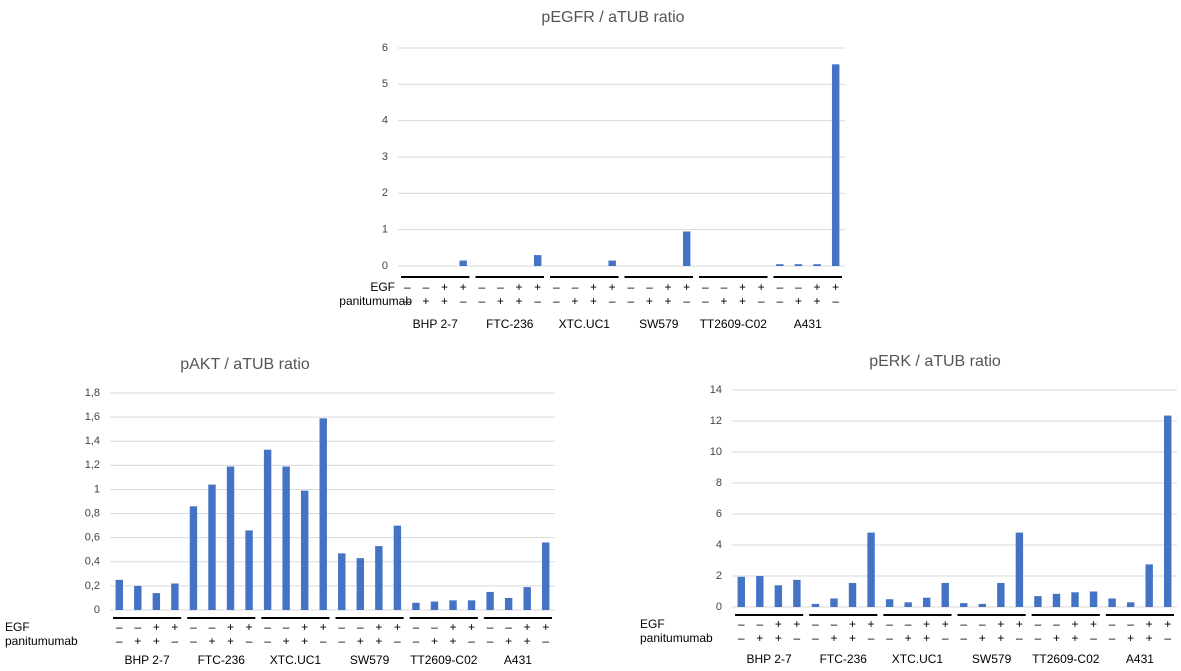  Describe the element at coordinates (92, 538) in the screenshot. I see `y-tick-label: 0,6` at that location.